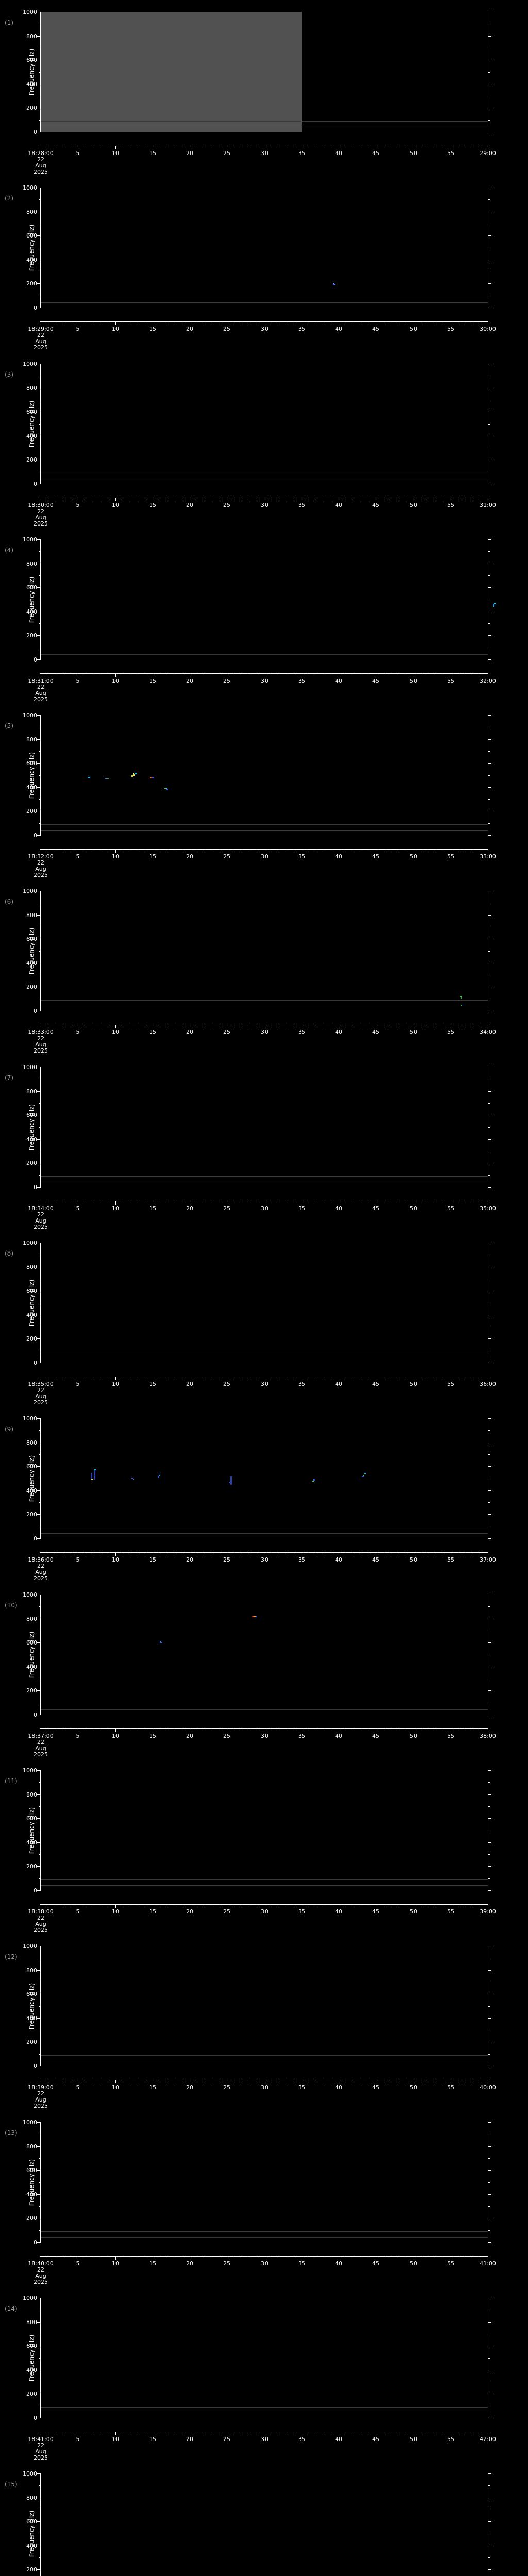  Describe the element at coordinates (227, 1911) in the screenshot. I see `x-tick-label: 25` at that location.